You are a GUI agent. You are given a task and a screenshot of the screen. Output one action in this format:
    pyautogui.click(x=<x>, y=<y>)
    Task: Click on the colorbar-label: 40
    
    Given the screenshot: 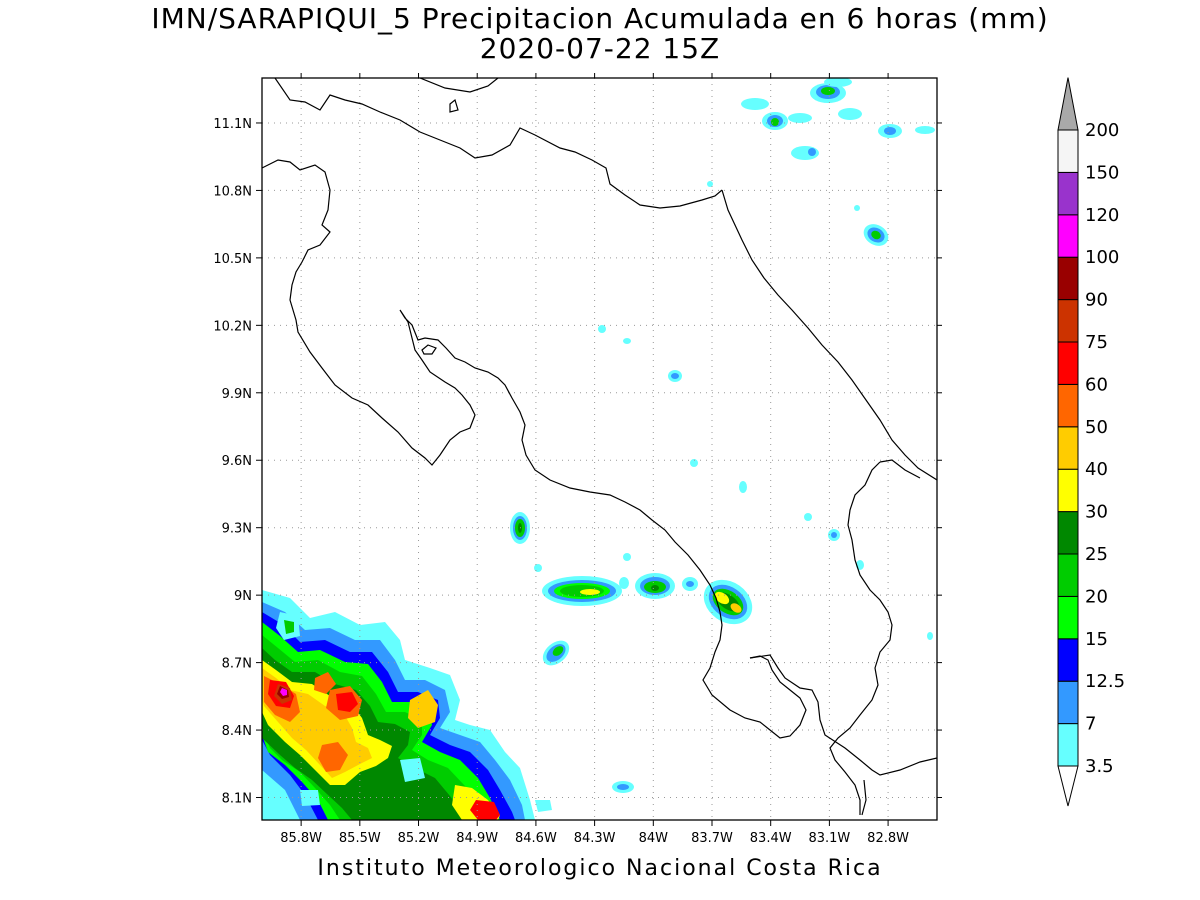 What is the action you would take?
    pyautogui.click(x=1096, y=469)
    